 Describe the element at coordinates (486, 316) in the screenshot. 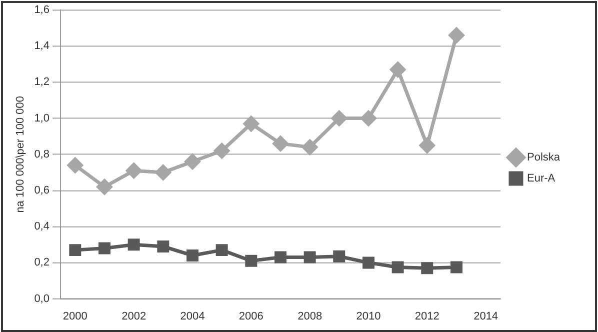

I see `x-tick-label: 2014` at that location.